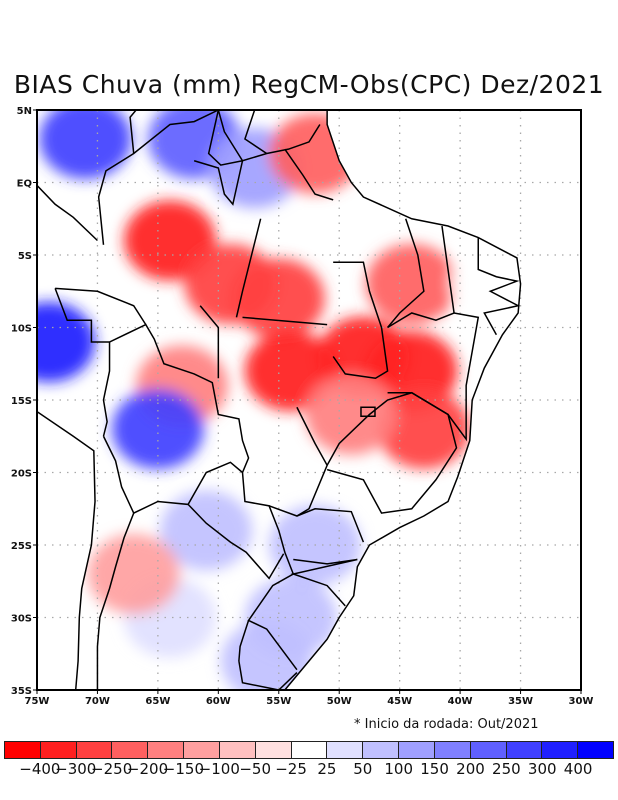  I want to click on y-axis-ticks: 5N EQ 5S 10S 15S 20S 25S 30S 35S, so click(24, 401).